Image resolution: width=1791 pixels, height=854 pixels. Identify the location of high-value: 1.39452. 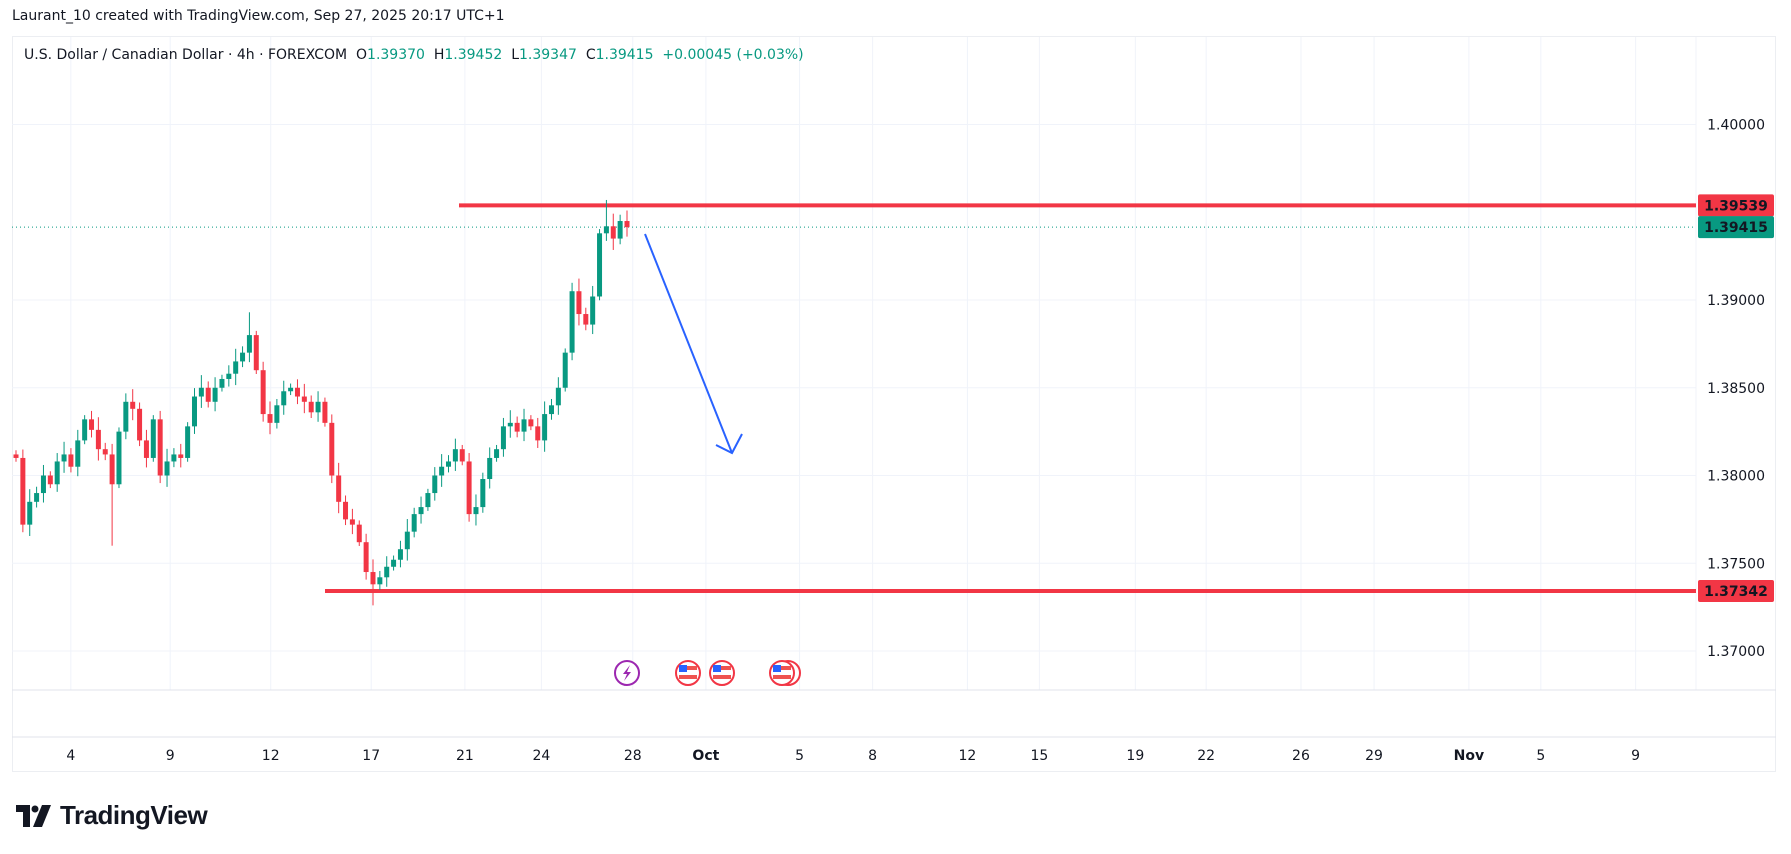
(473, 55).